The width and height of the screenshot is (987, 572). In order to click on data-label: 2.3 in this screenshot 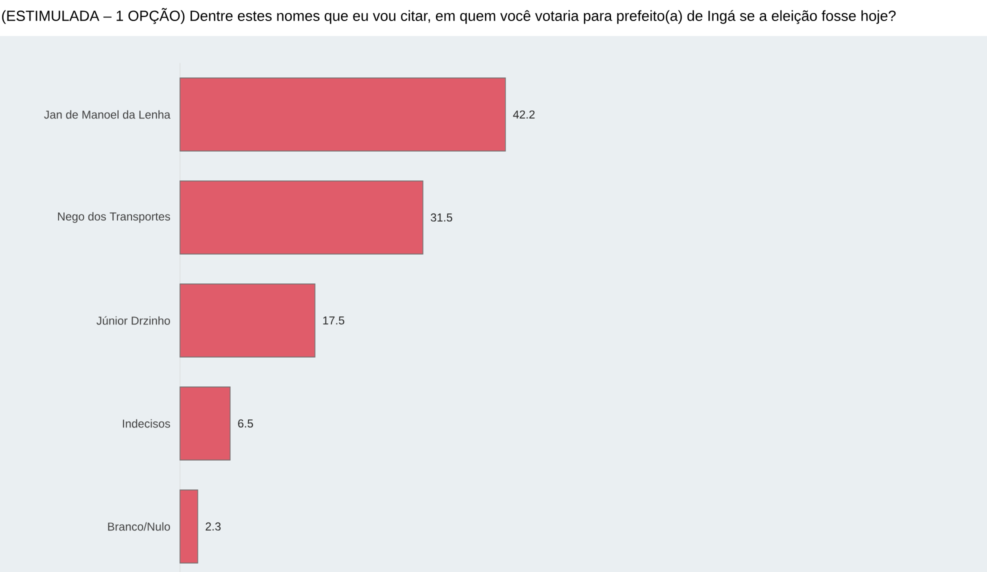, I will do `click(213, 526)`.